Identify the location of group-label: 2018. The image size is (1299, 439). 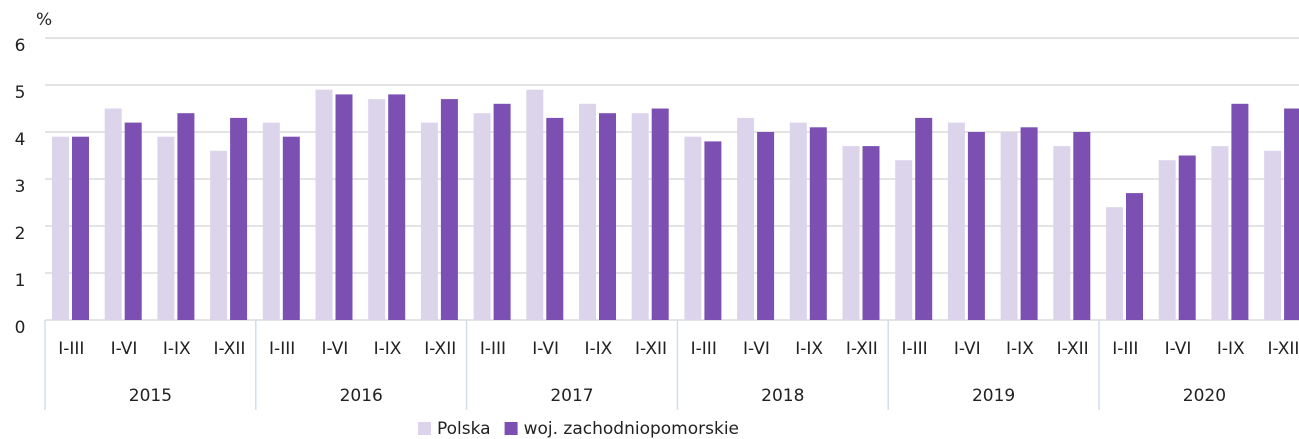
(782, 396).